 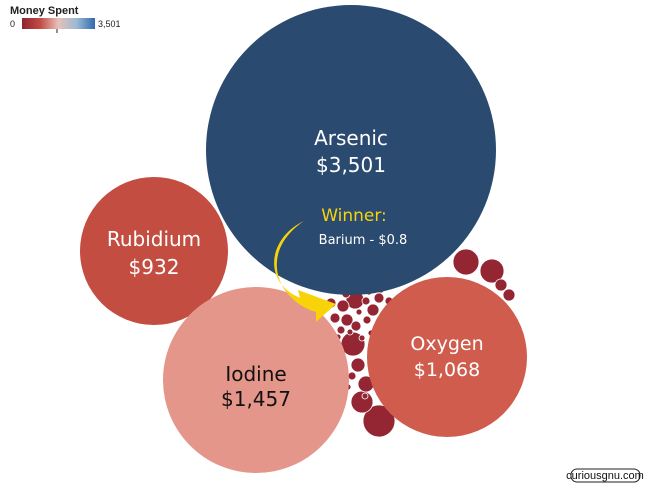 I want to click on watermark-frame, so click(x=605, y=475).